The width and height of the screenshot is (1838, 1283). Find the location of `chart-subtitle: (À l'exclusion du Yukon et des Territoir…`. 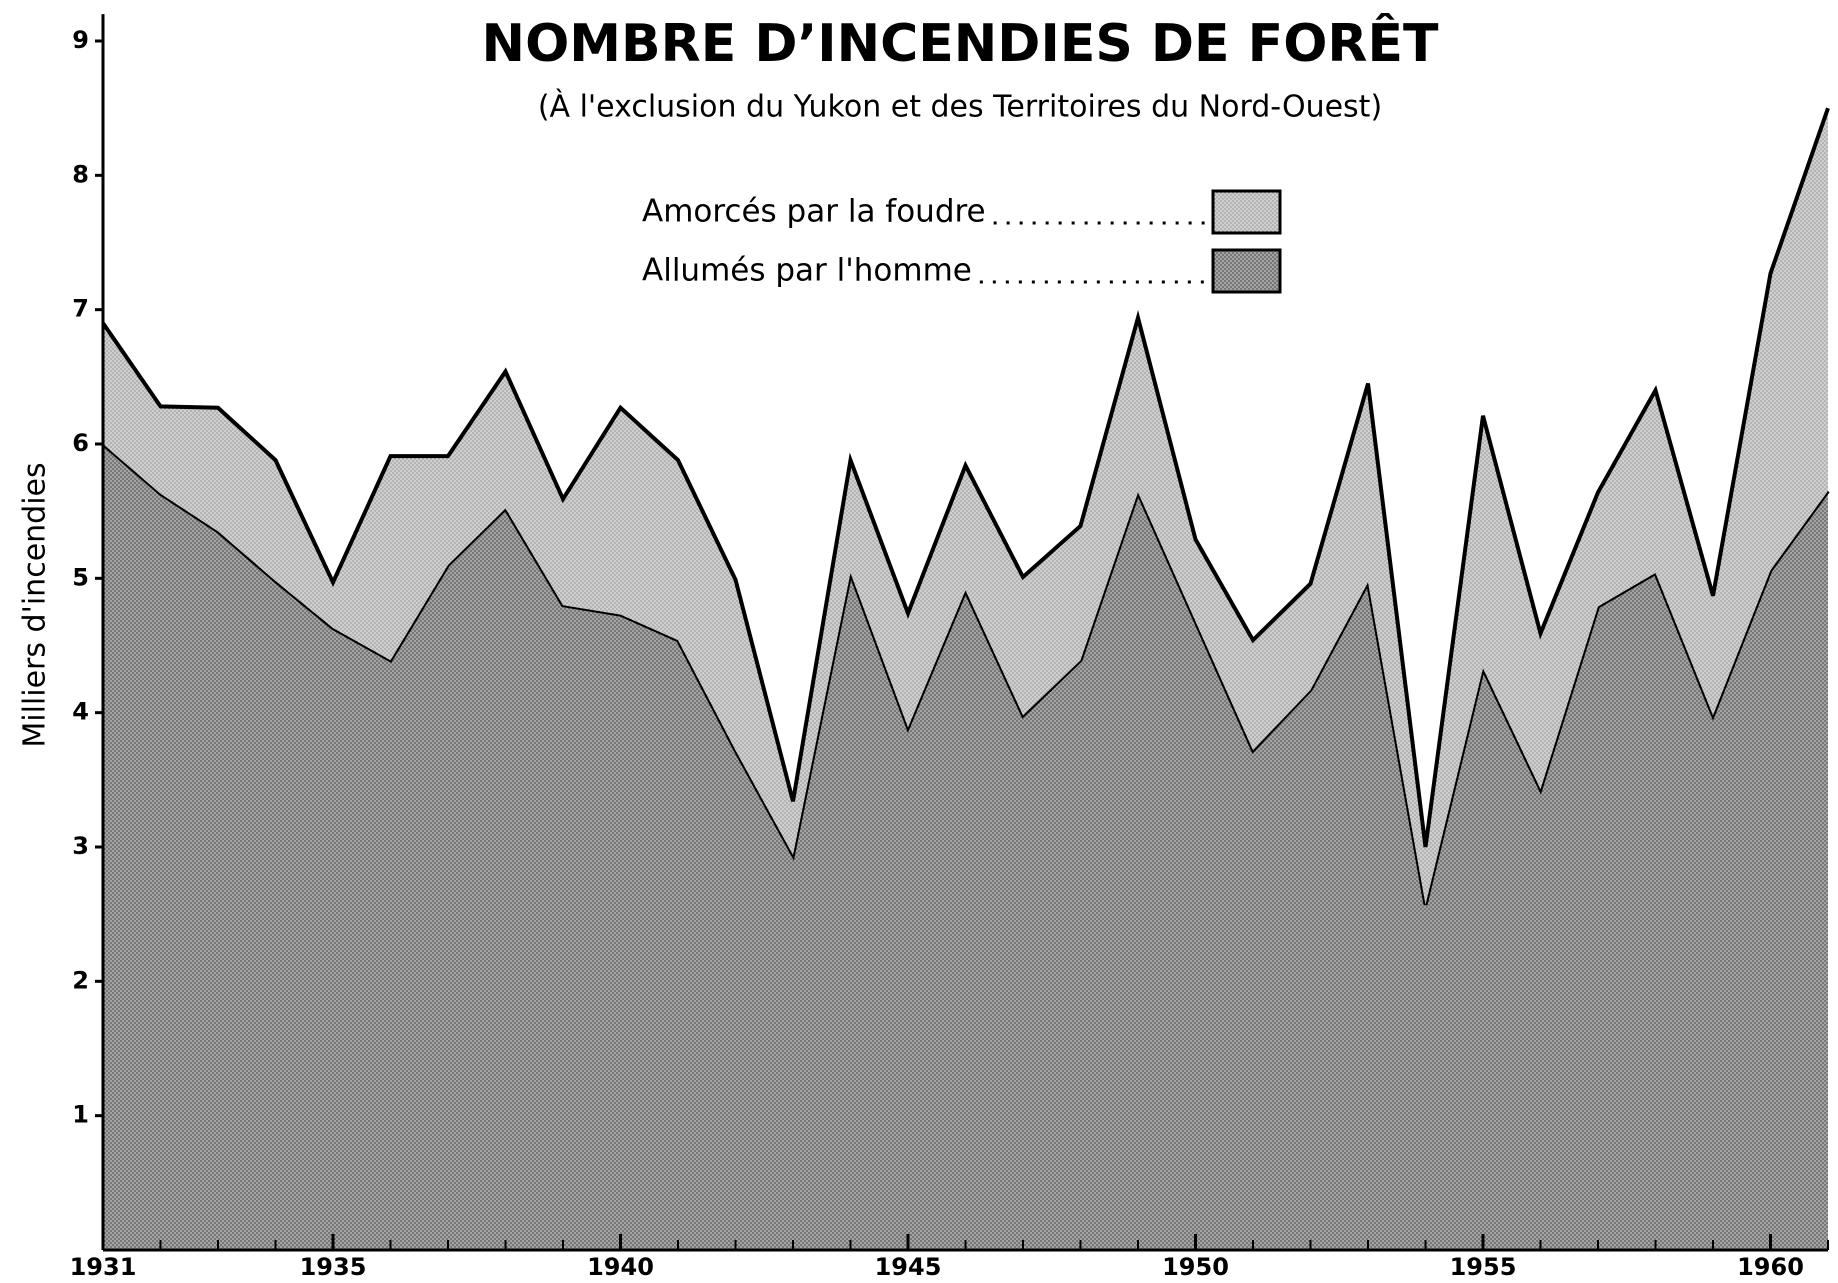

chart-subtitle: (À l'exclusion du Yukon et des Territoir… is located at coordinates (960, 107).